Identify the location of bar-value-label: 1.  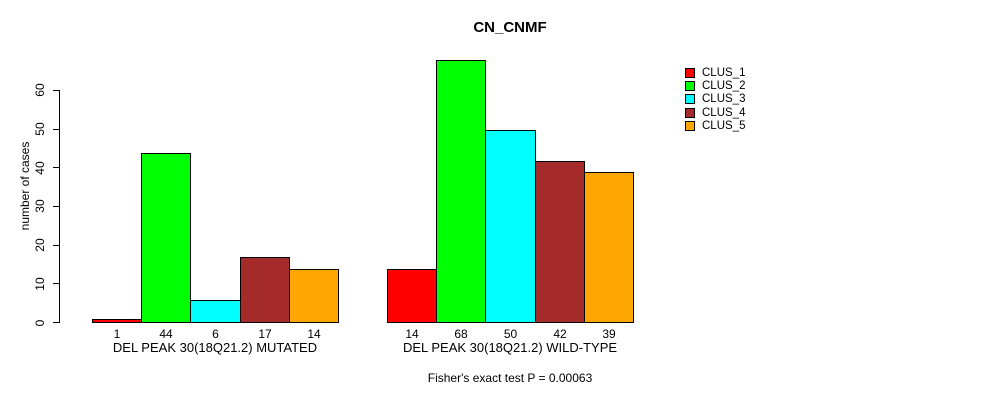
(117, 334).